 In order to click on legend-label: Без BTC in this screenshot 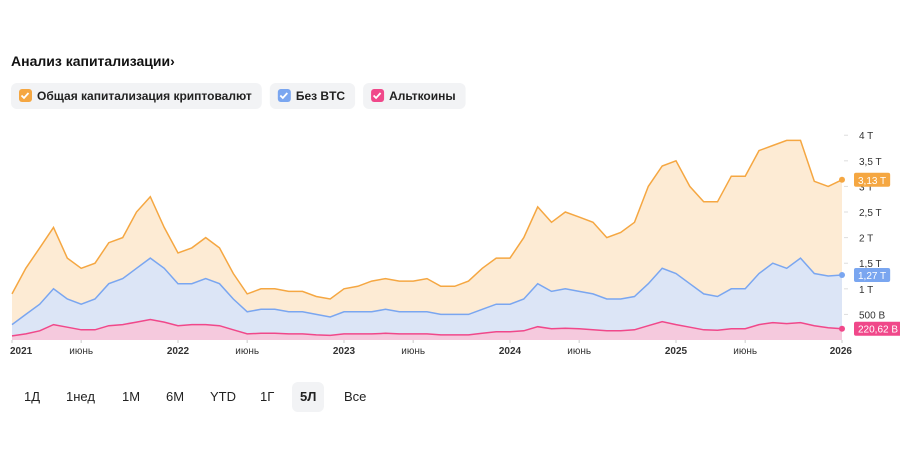, I will do `click(321, 96)`.